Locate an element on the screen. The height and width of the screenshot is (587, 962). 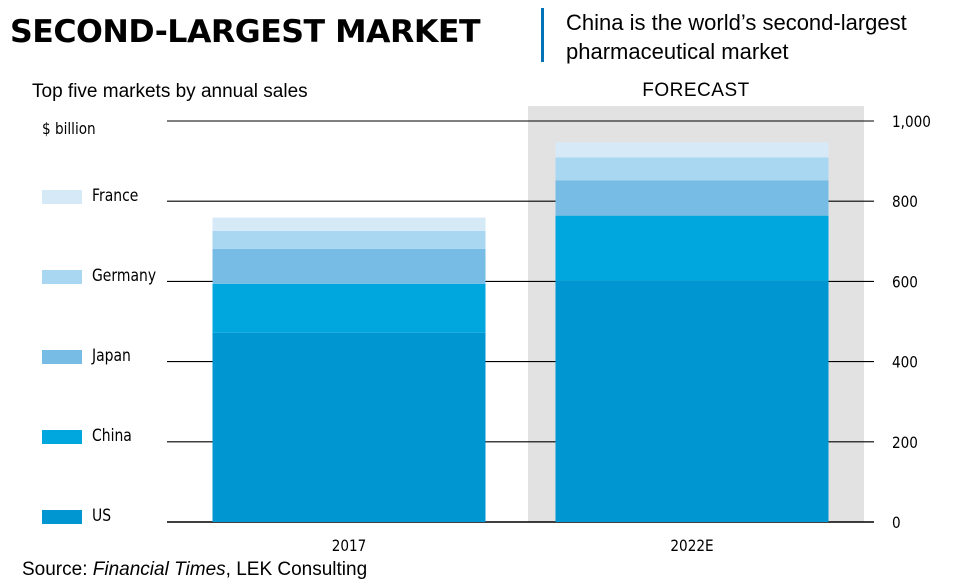
bar-china-2017 is located at coordinates (349, 308).